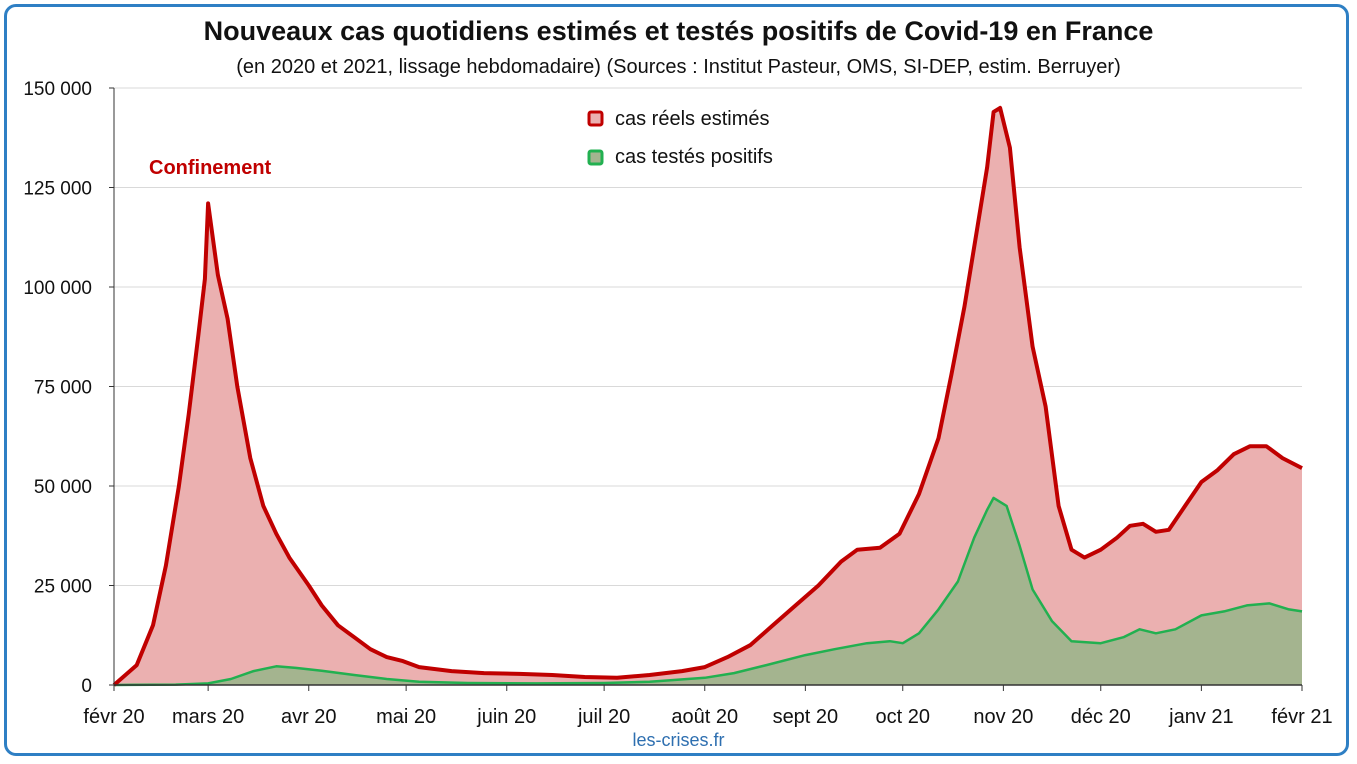  What do you see at coordinates (63, 487) in the screenshot?
I see `y-tick-label: 50 000` at bounding box center [63, 487].